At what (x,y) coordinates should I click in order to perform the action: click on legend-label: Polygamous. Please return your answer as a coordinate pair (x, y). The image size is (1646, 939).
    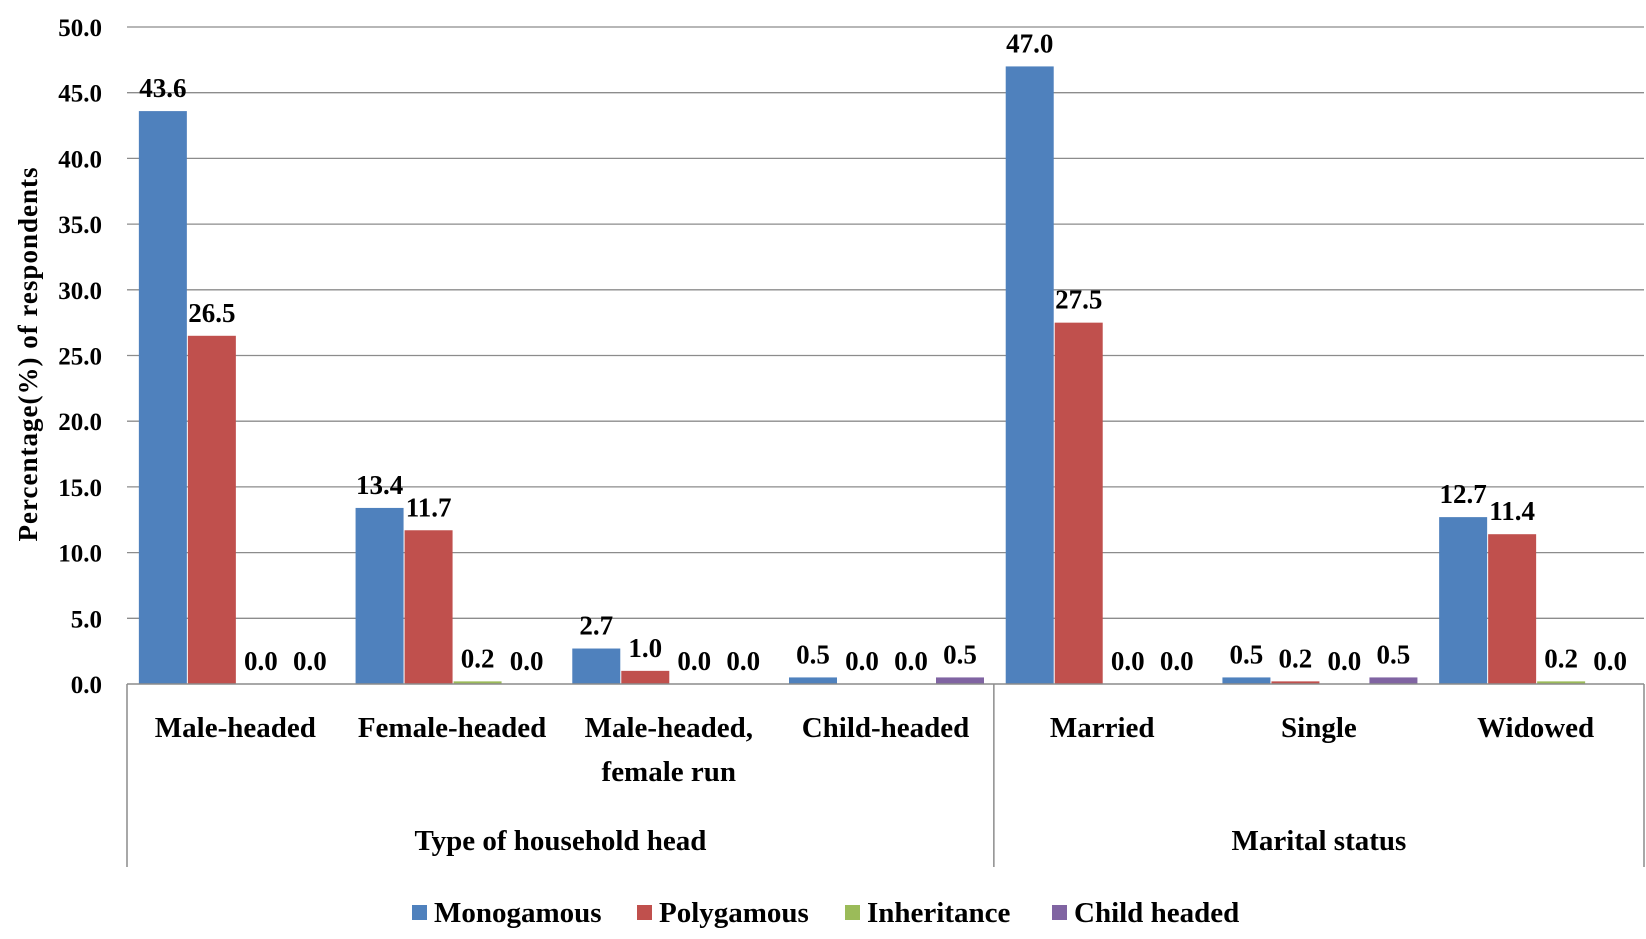
    Looking at the image, I should click on (734, 913).